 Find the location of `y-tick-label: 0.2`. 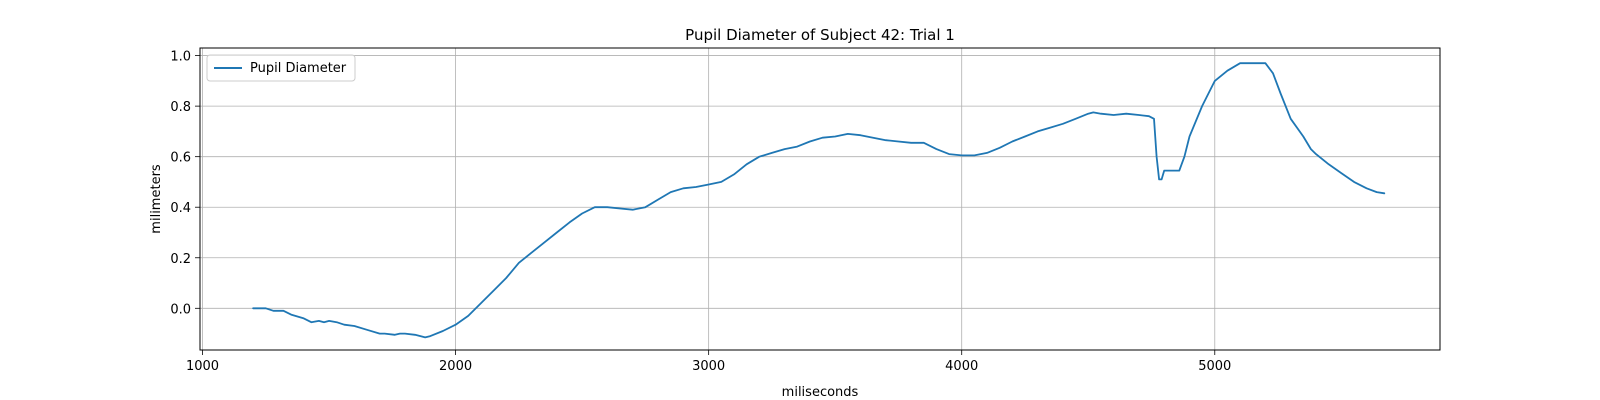

y-tick-label: 0.2 is located at coordinates (180, 259).